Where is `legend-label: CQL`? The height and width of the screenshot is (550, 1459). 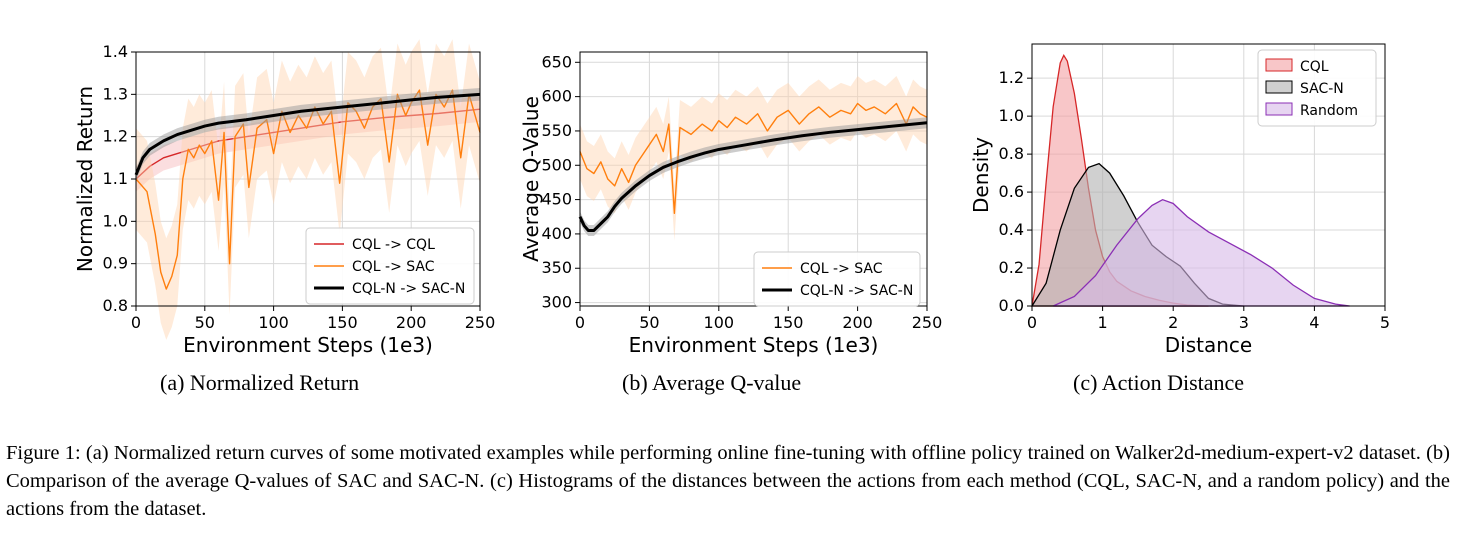 legend-label: CQL is located at coordinates (1314, 67).